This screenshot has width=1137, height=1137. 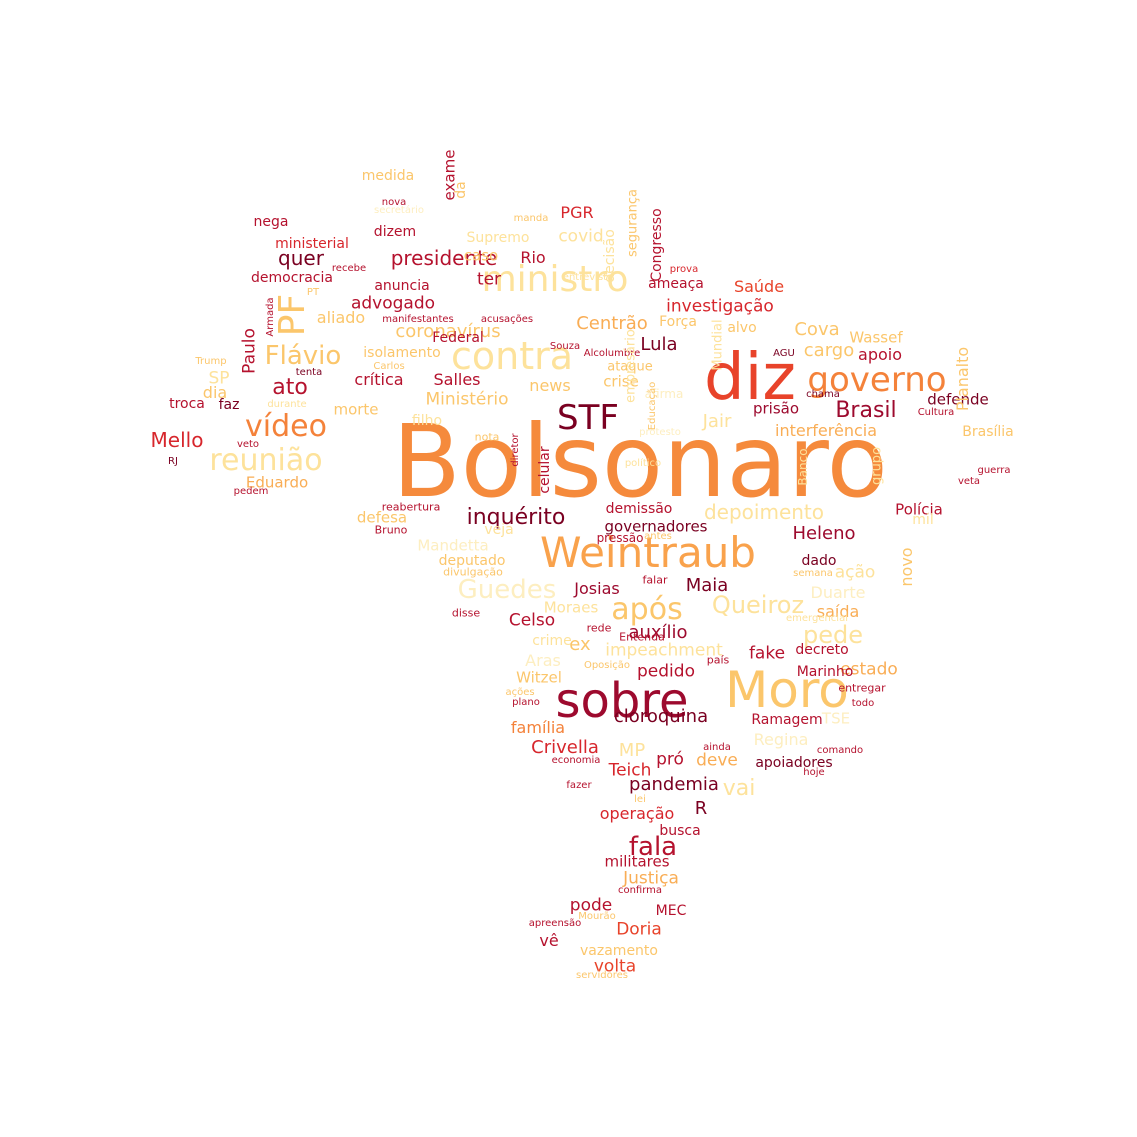 I want to click on word-11: reunião, so click(x=266, y=460).